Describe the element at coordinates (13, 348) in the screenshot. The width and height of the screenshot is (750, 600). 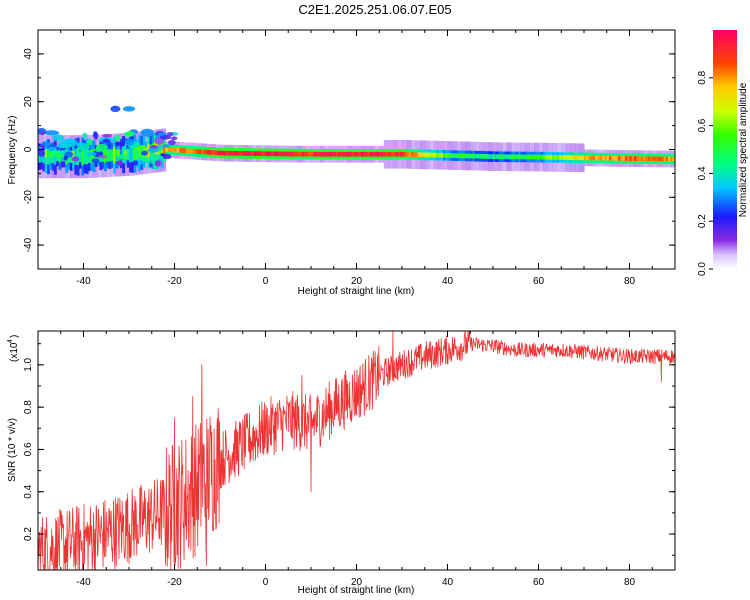
I see `snr-scale-note: (x10 4 )` at that location.